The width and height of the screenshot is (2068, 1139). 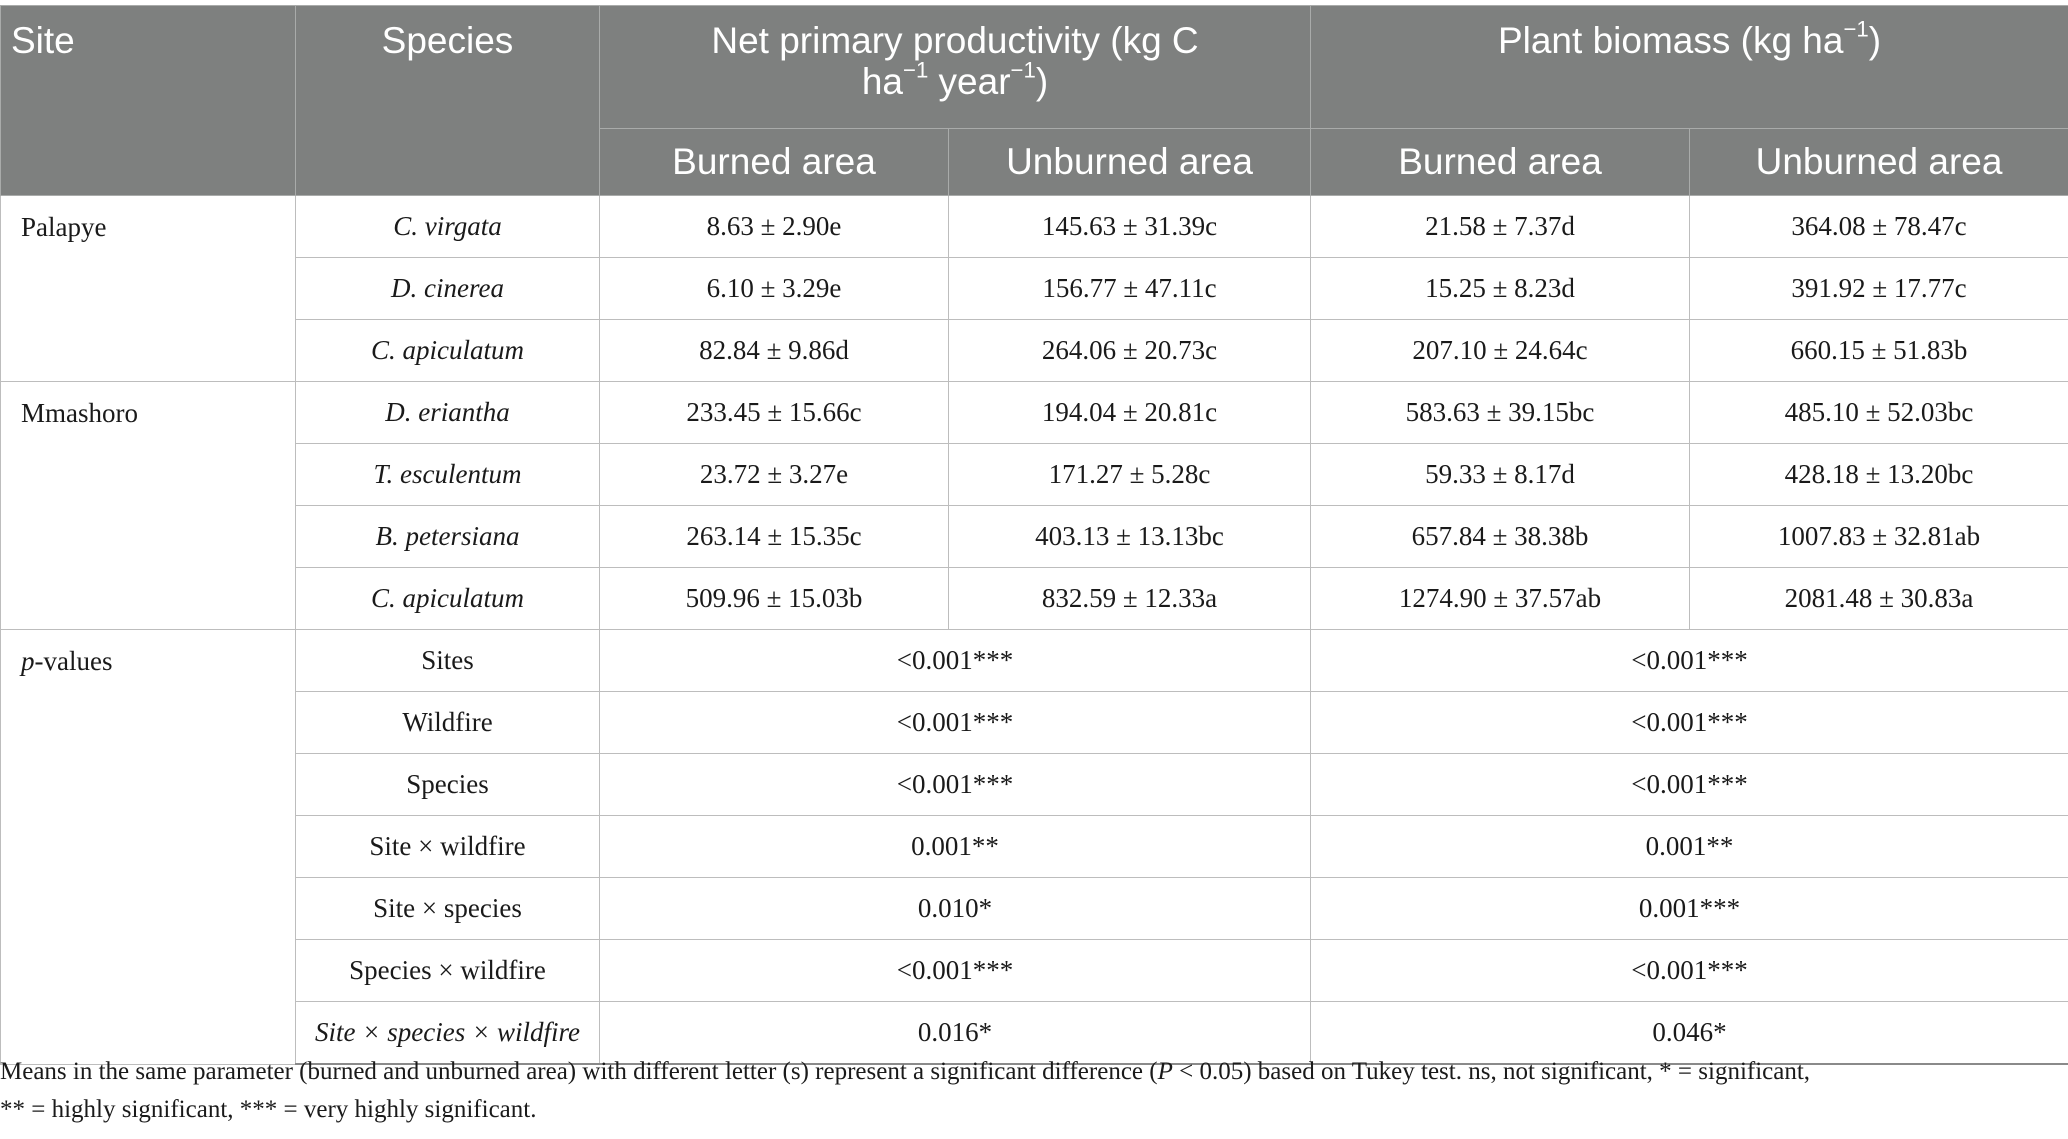 What do you see at coordinates (774, 162) in the screenshot?
I see `npp-burned-header: Burned area` at bounding box center [774, 162].